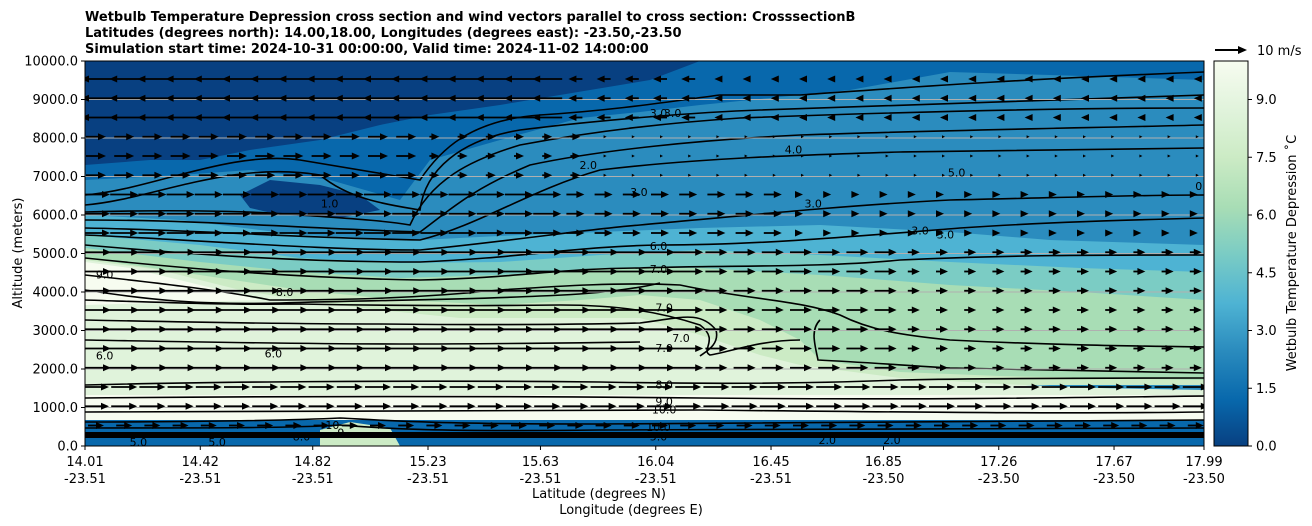 The height and width of the screenshot is (526, 1312). Describe the element at coordinates (957, 173) in the screenshot. I see `contour-label: 5.0` at that location.